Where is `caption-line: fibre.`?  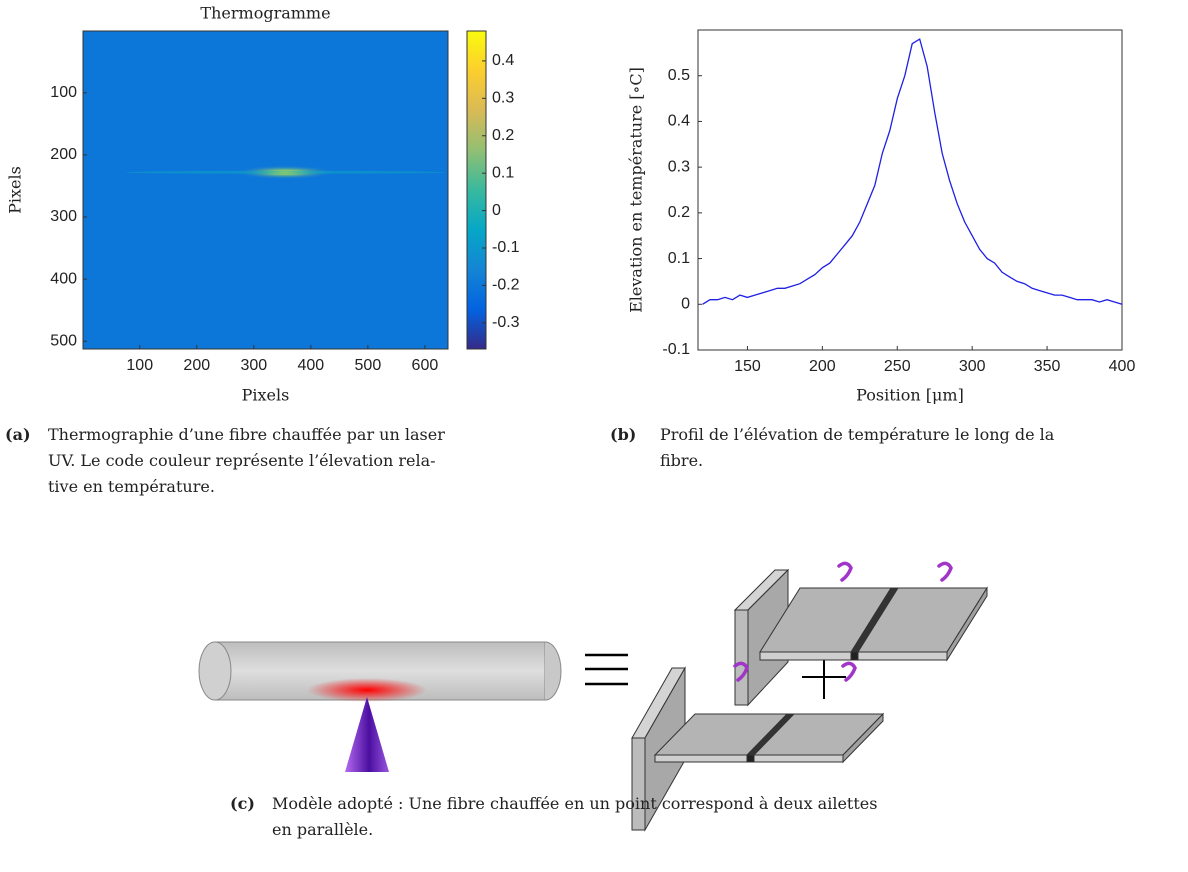
caption-line: fibre. is located at coordinates (681, 460).